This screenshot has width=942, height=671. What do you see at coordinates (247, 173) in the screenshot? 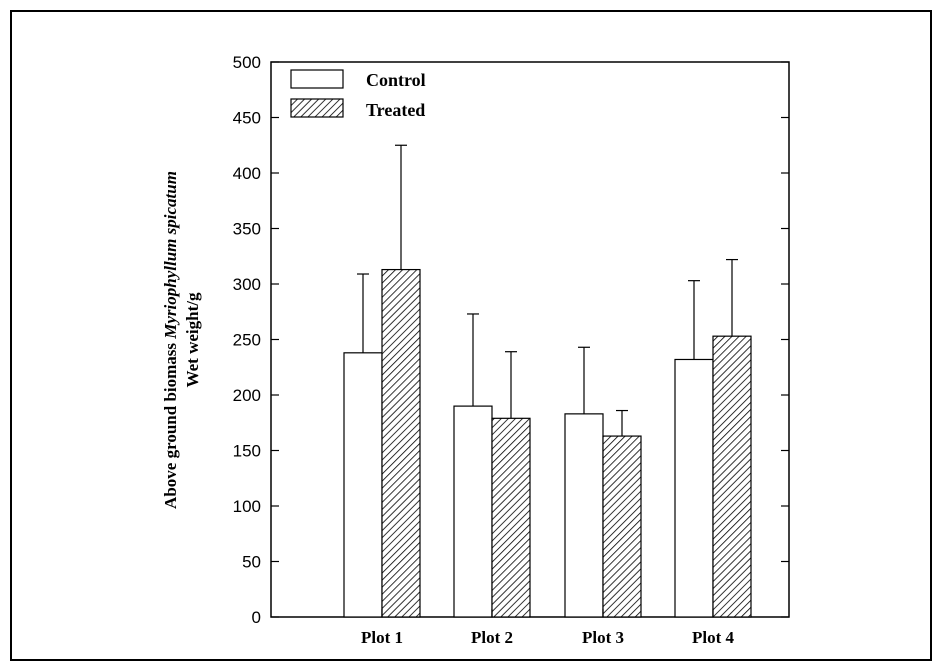
I see `y-tick-label: 400` at bounding box center [247, 173].